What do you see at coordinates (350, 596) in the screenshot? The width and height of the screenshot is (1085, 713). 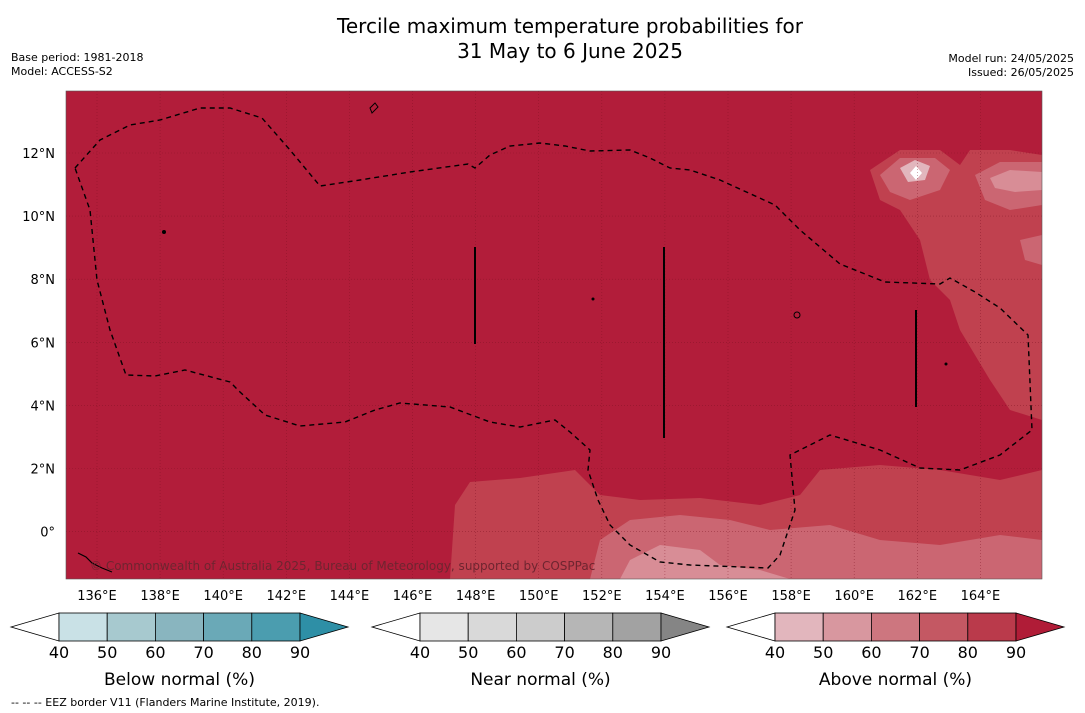 I see `longitude-tick-label: 144°E` at bounding box center [350, 596].